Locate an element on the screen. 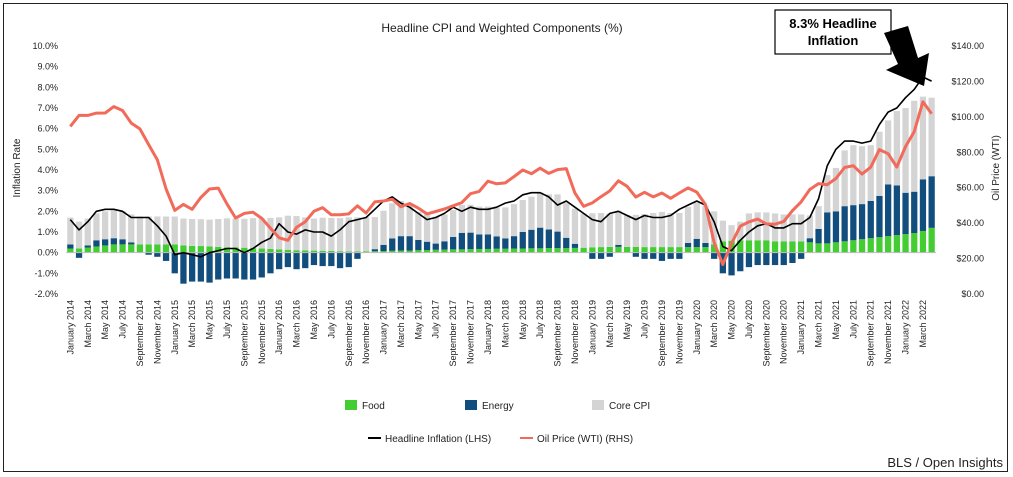  x-tick-label: January 2018 is located at coordinates (488, 327).